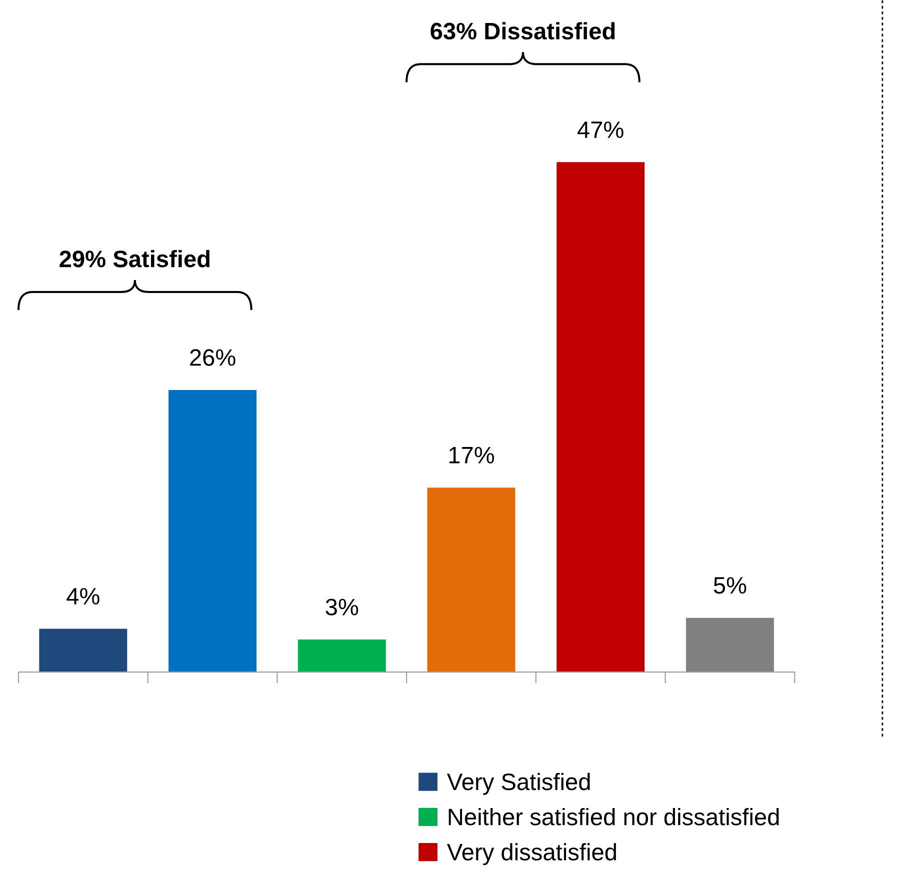 This screenshot has height=882, width=924. Describe the element at coordinates (135, 259) in the screenshot. I see `annotation: 29% Satisfied` at that location.